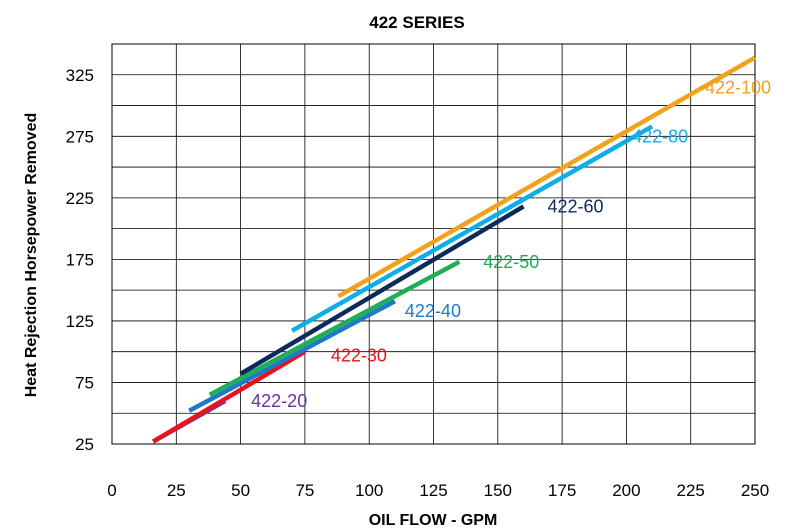  I want to click on x-tick-label: 25, so click(176, 490).